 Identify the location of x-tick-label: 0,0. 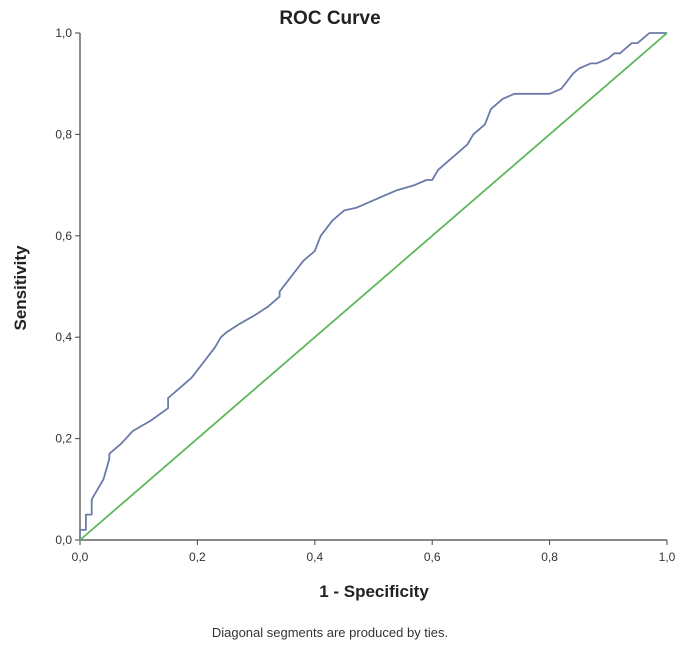
(80, 557).